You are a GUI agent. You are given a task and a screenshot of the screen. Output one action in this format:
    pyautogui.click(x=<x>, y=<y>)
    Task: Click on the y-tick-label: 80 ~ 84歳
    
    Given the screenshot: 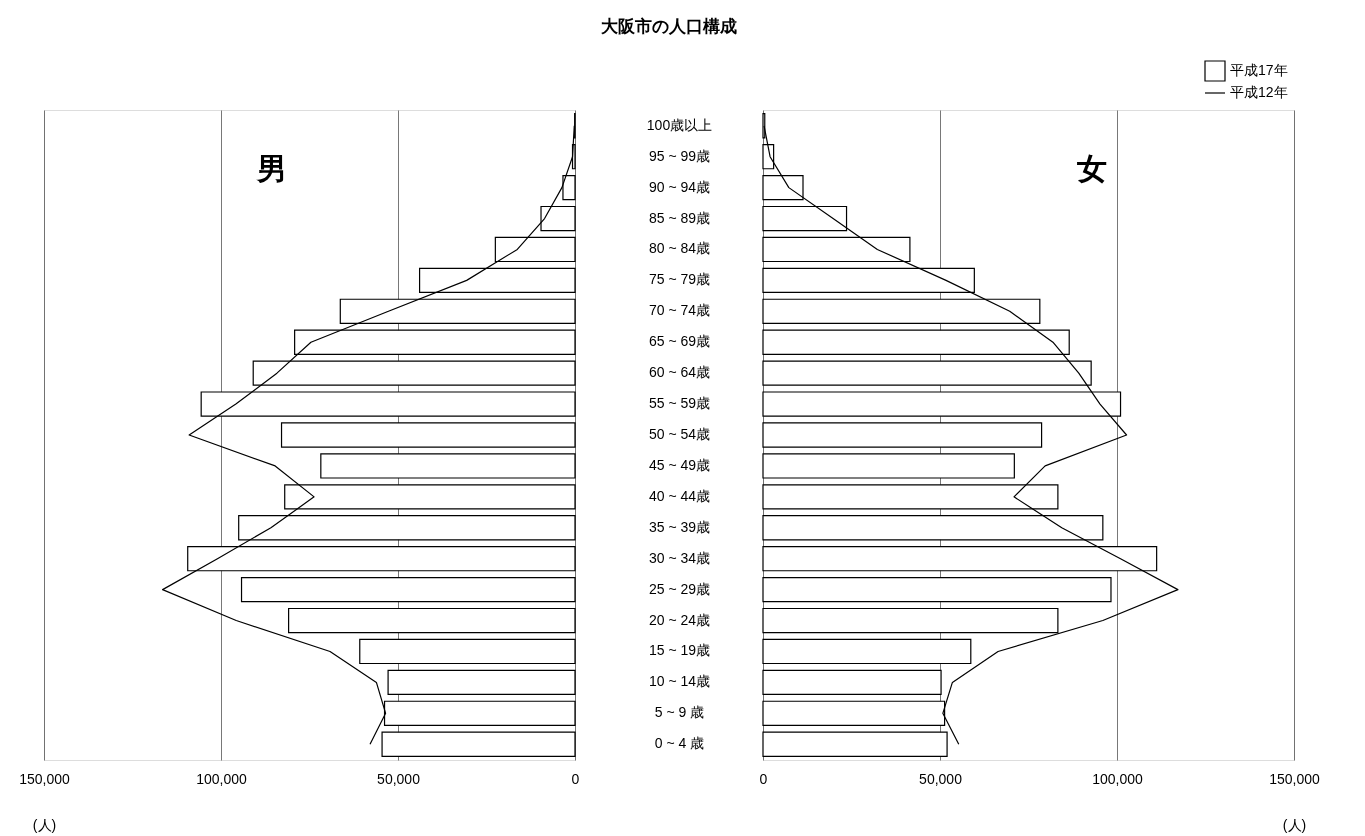 What is the action you would take?
    pyautogui.click(x=679, y=248)
    